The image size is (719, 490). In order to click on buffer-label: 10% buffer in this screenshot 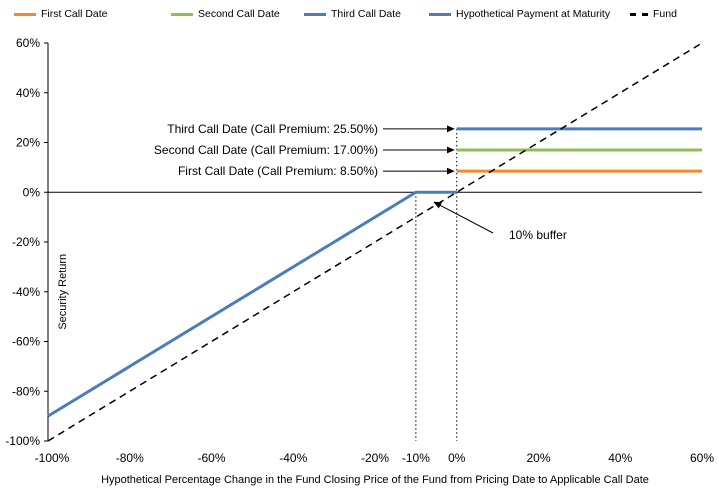, I will do `click(538, 235)`.